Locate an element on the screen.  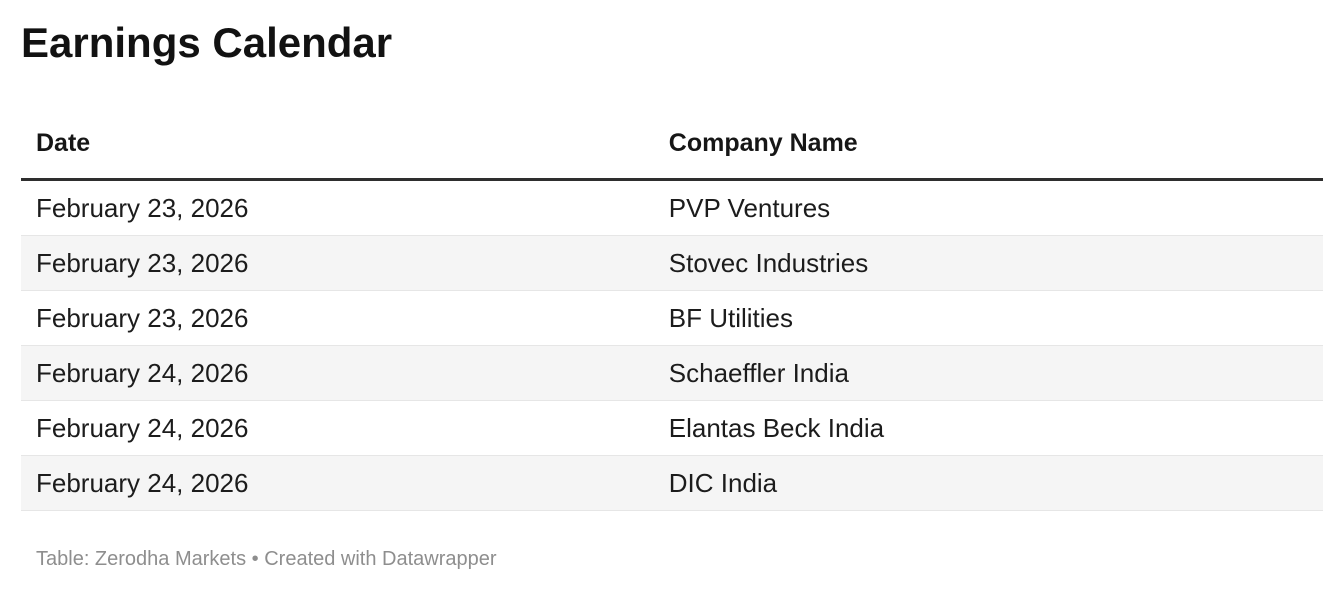
table-header-row: Date Company Name is located at coordinates (672, 140).